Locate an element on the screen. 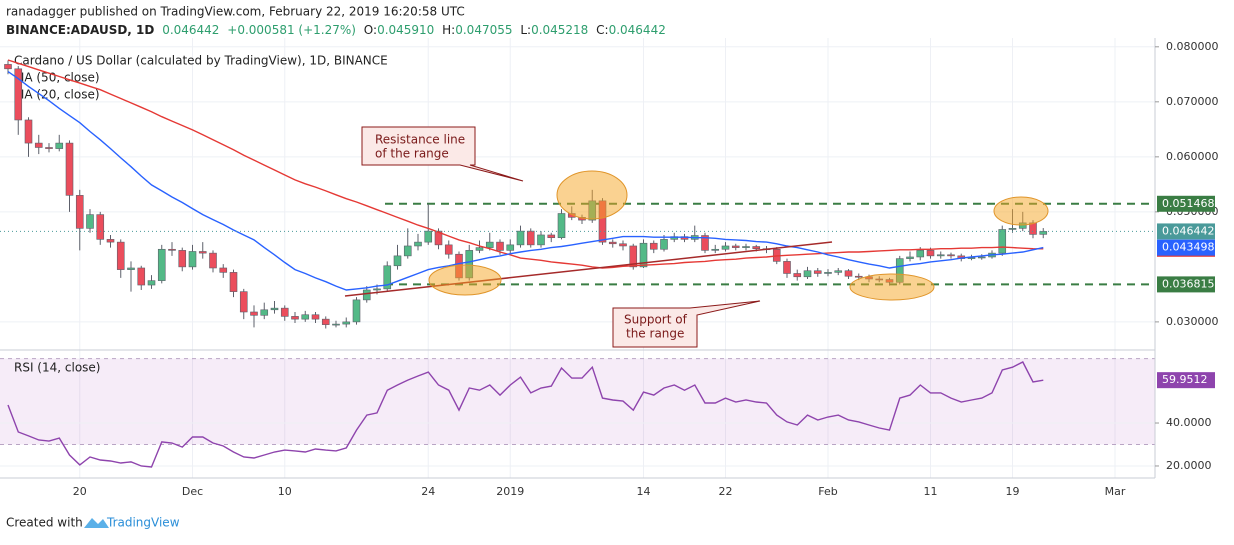  footer-created: Created with is located at coordinates (44, 523).